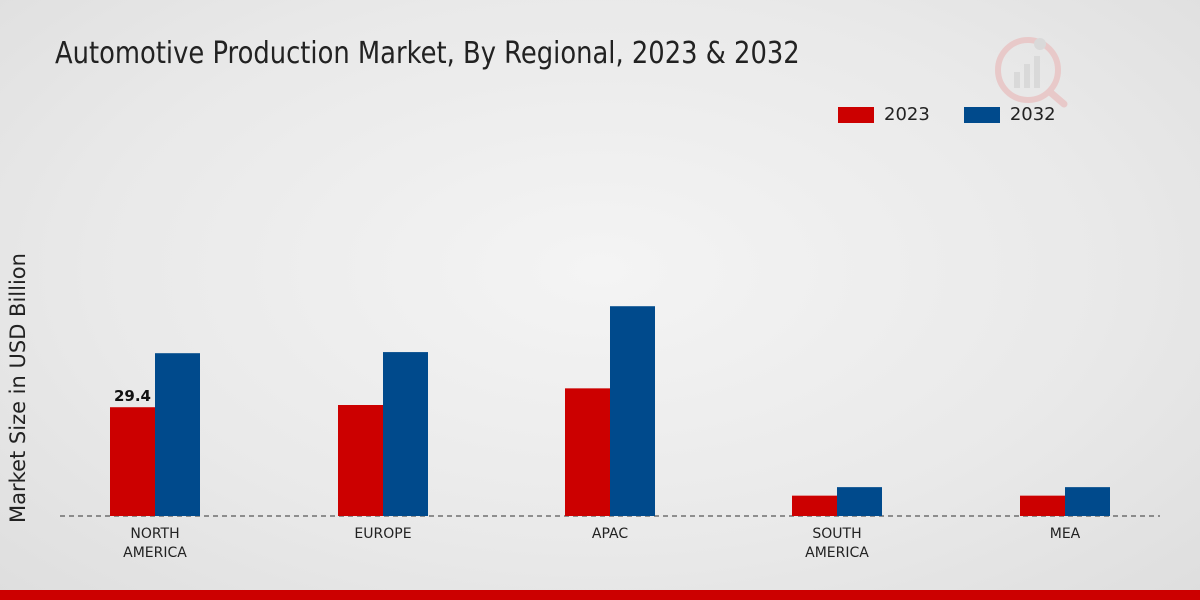  Describe the element at coordinates (837, 543) in the screenshot. I see `x-tick-label-south-america: SOUTH AMERICA` at that location.